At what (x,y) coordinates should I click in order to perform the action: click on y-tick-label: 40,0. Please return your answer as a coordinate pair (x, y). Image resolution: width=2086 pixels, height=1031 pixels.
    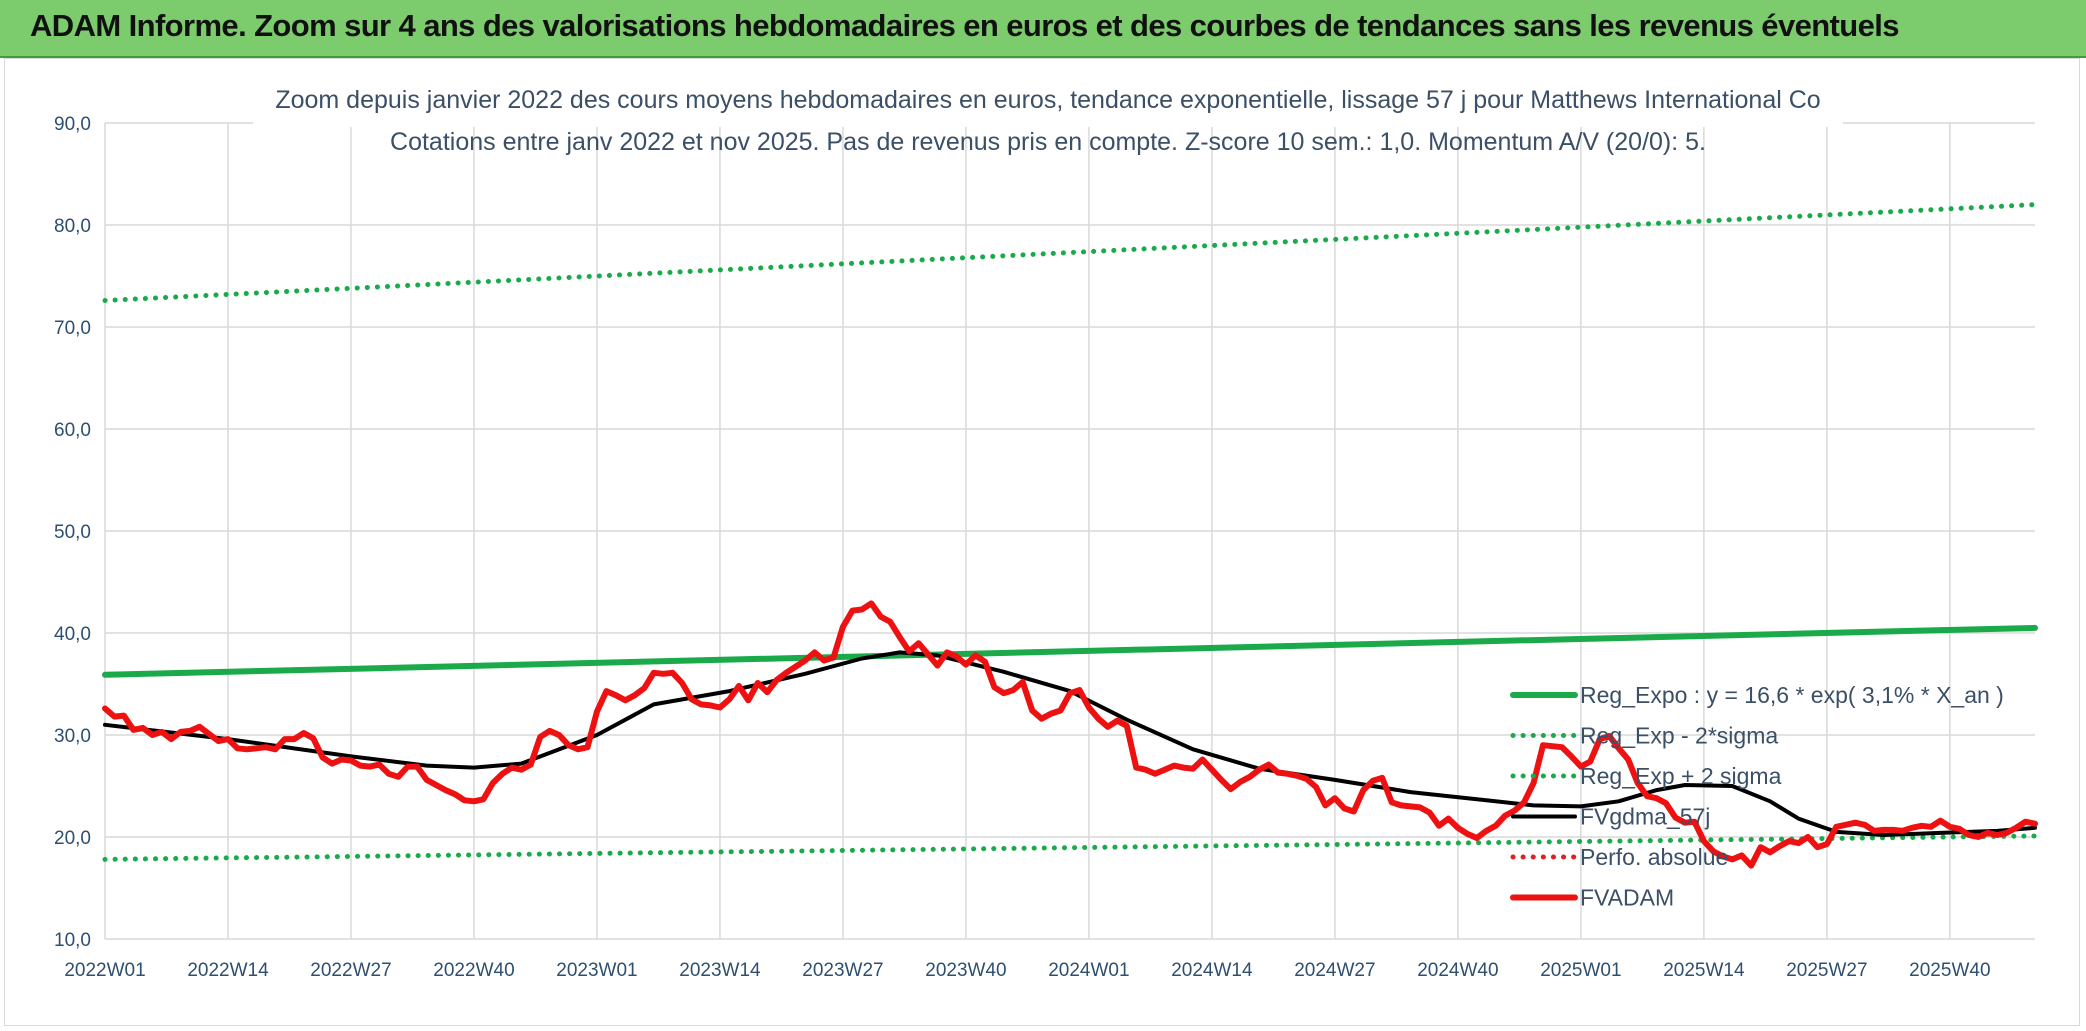
    Looking at the image, I should click on (72, 634).